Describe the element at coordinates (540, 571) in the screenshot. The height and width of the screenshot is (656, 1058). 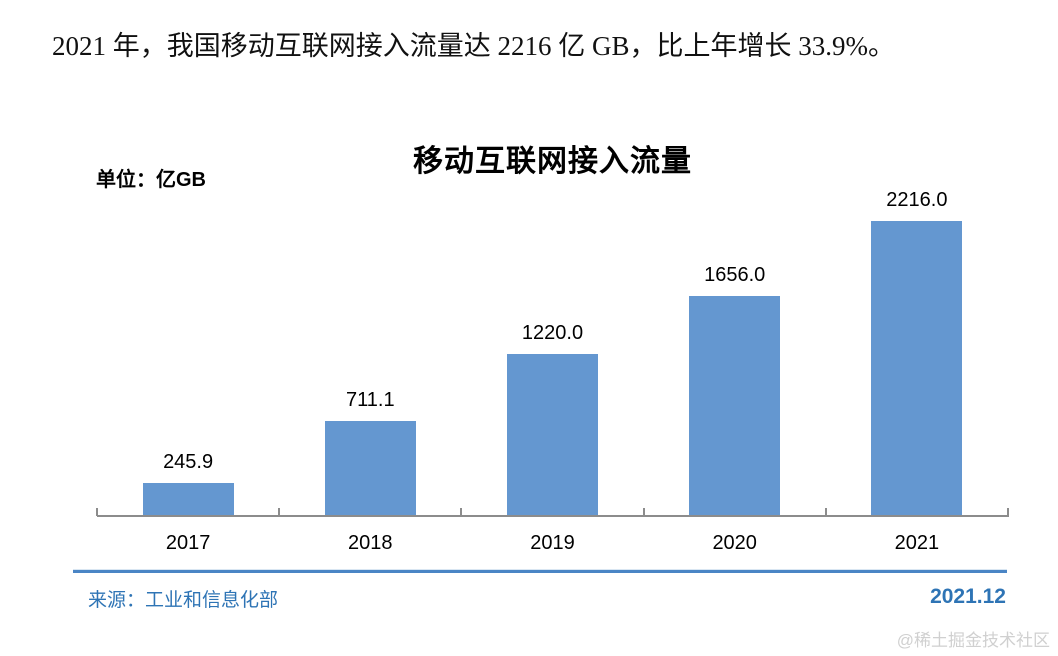
I see `footer-divider` at that location.